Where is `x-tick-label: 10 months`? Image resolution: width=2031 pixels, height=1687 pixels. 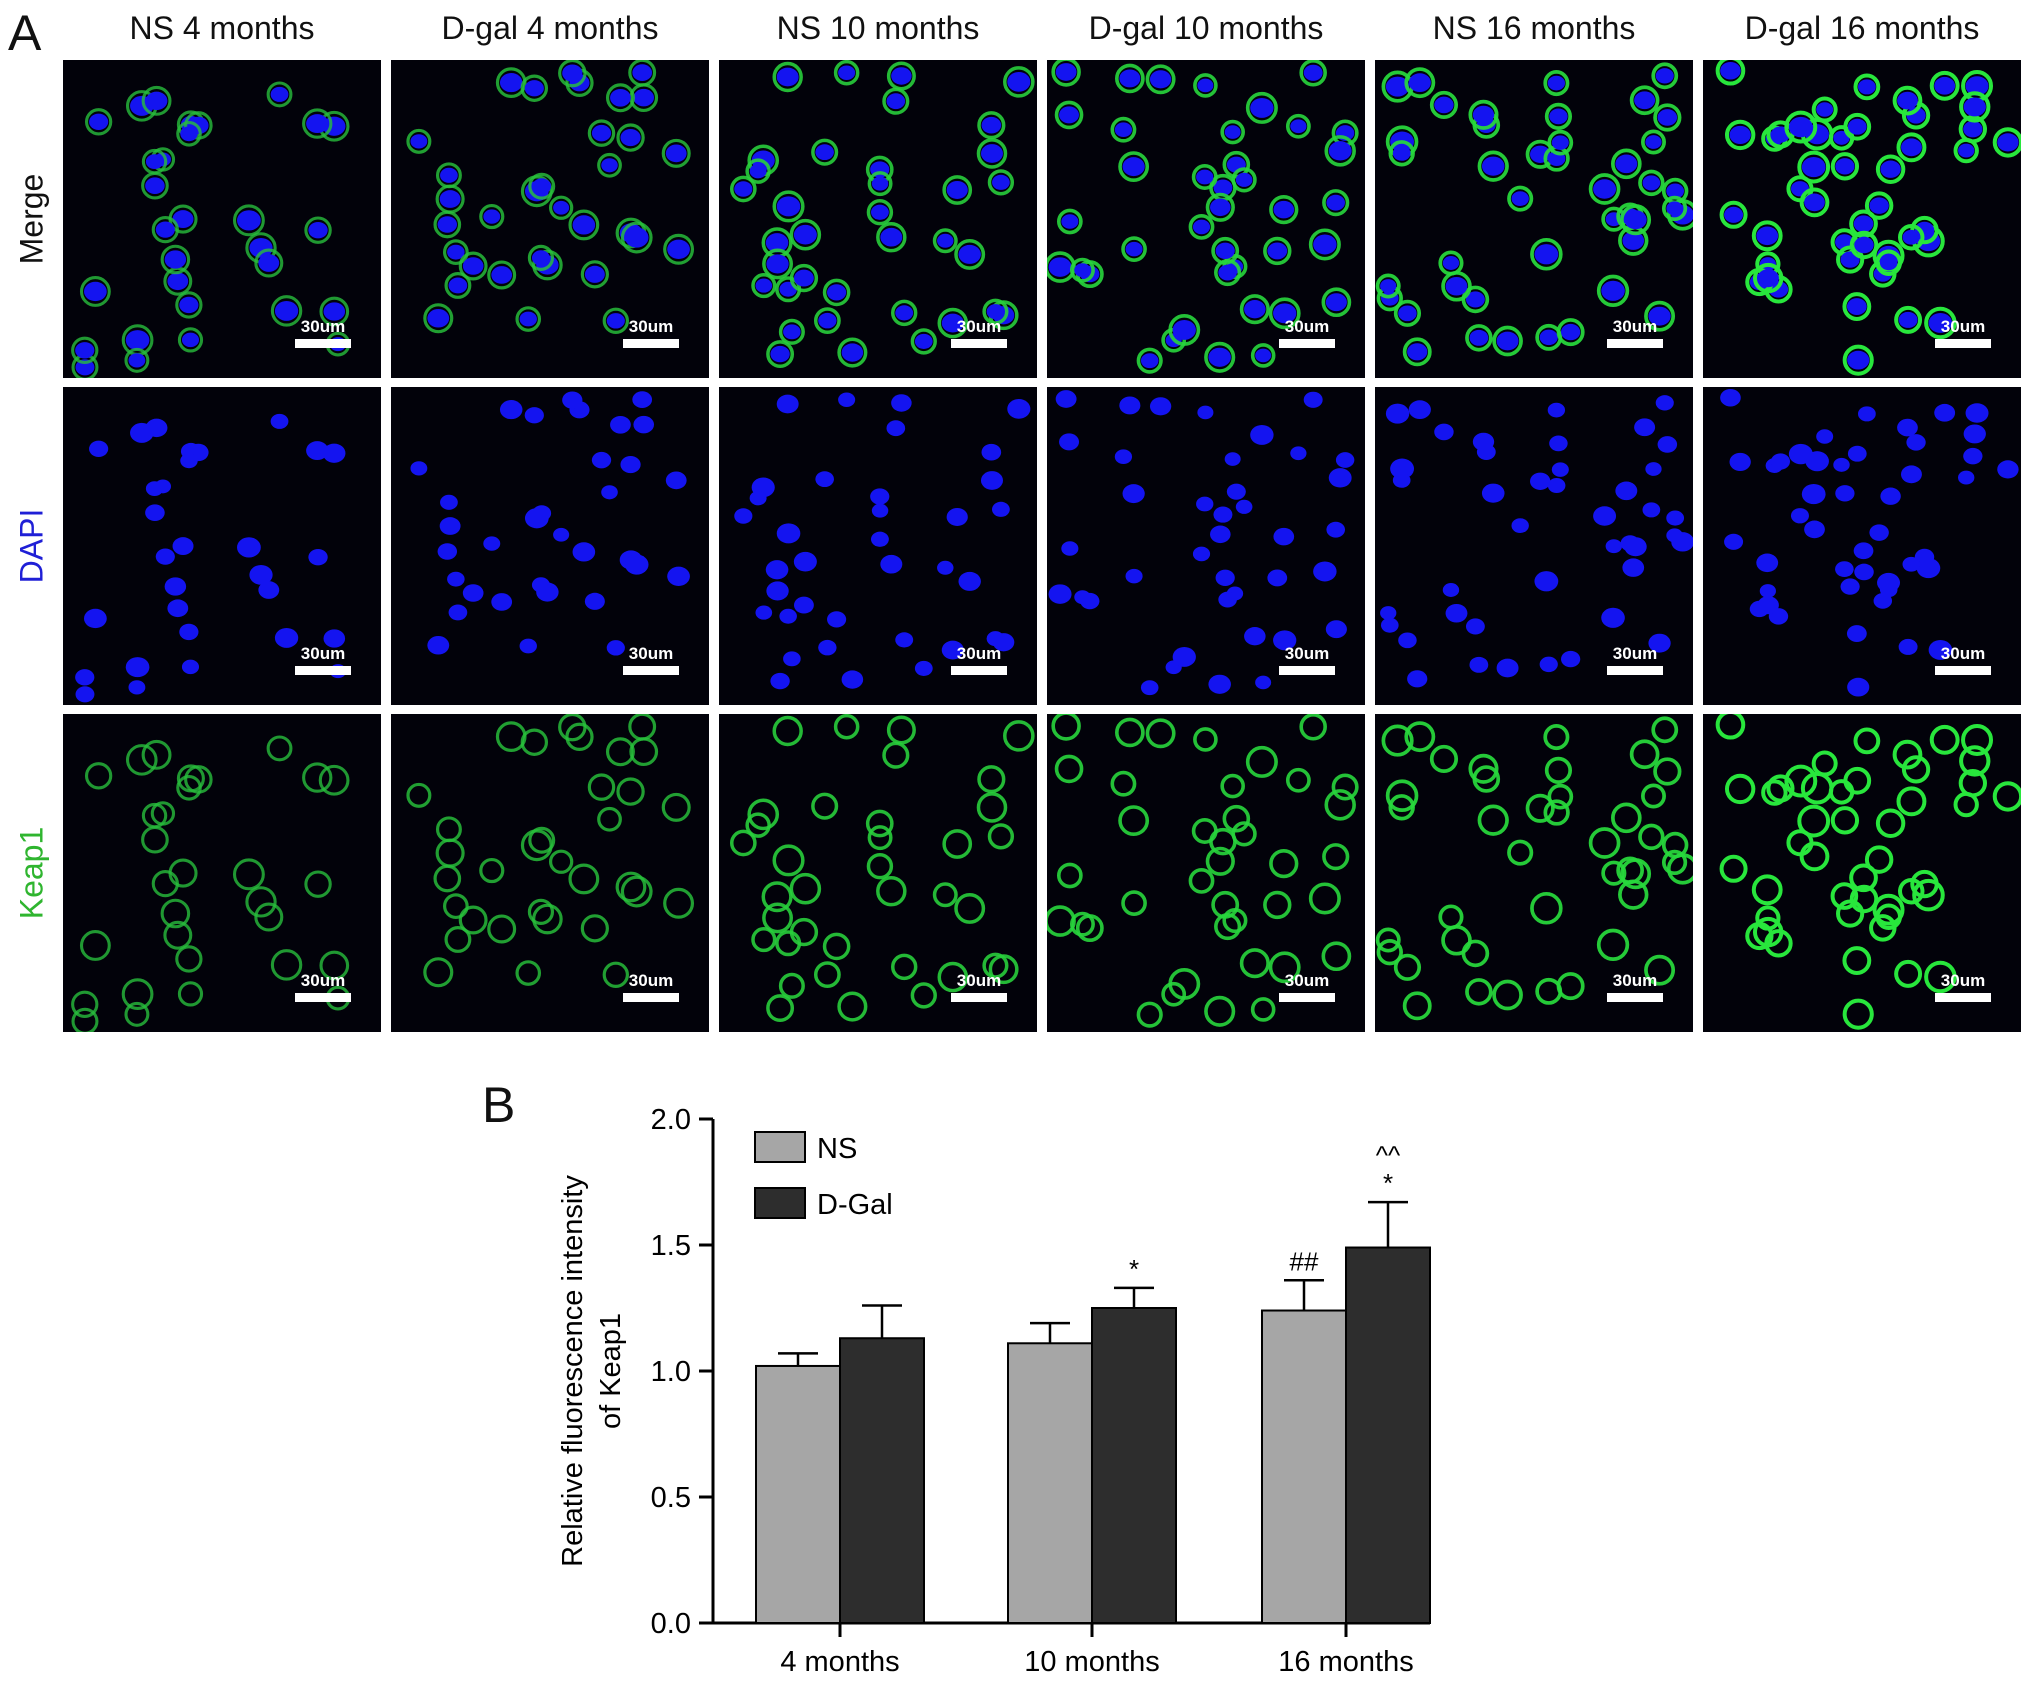 x-tick-label: 10 months is located at coordinates (1091, 1662).